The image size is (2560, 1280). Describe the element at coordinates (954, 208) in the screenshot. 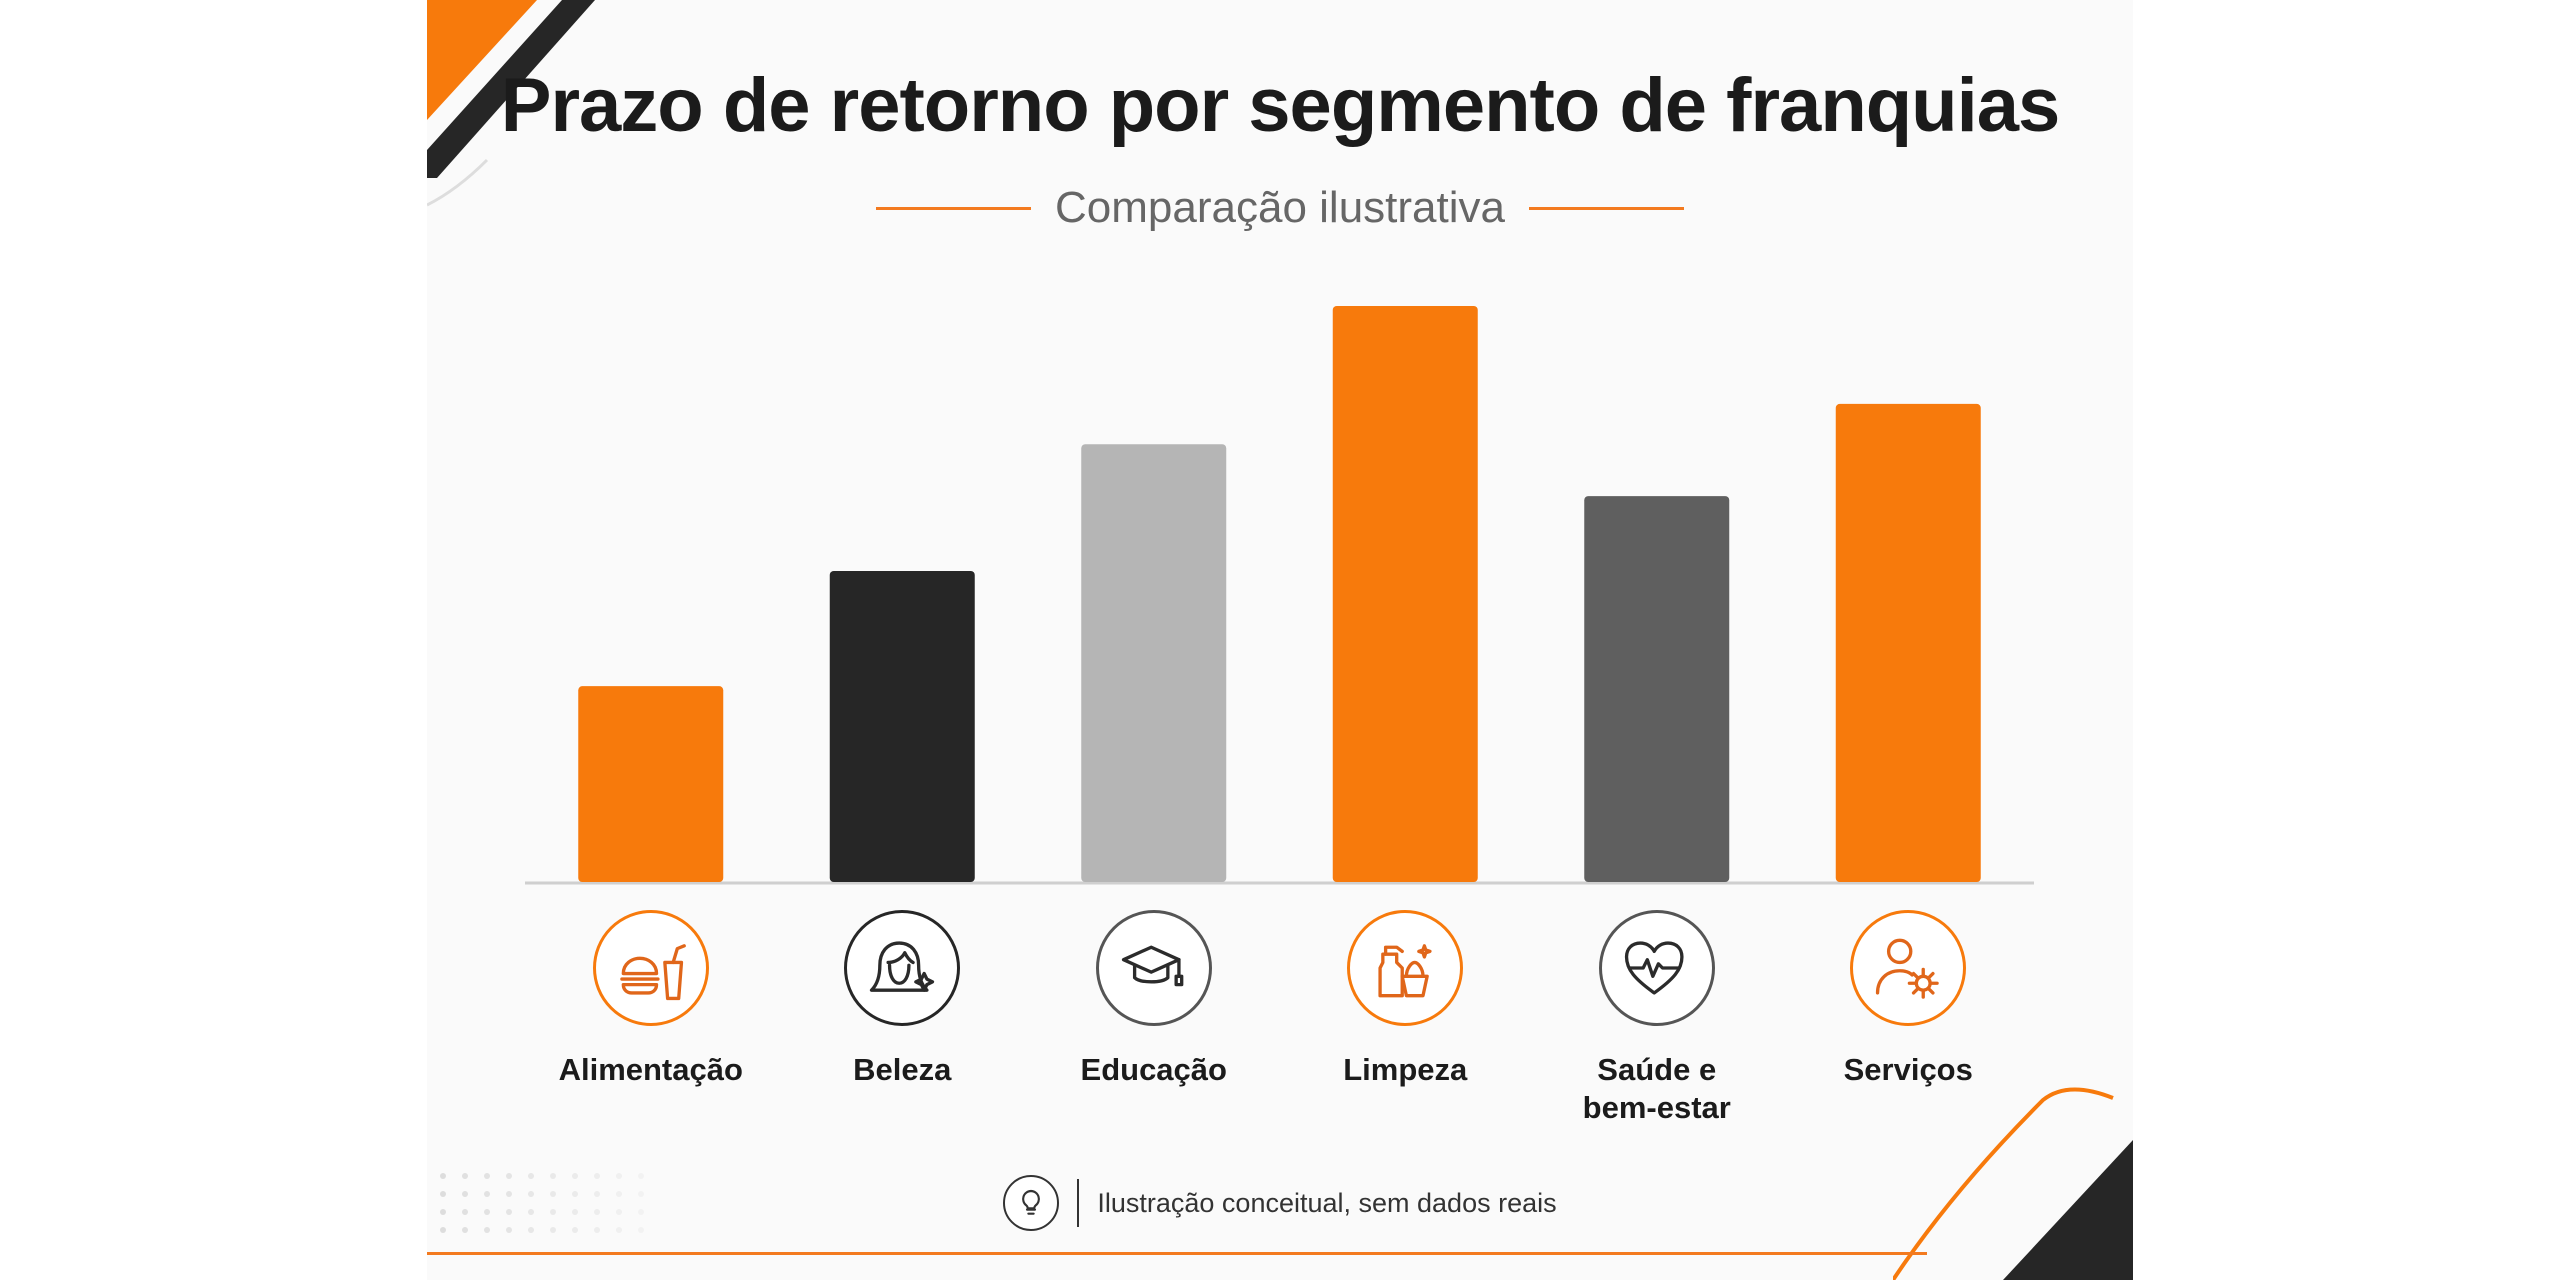

I see `subtitle-line-left` at that location.